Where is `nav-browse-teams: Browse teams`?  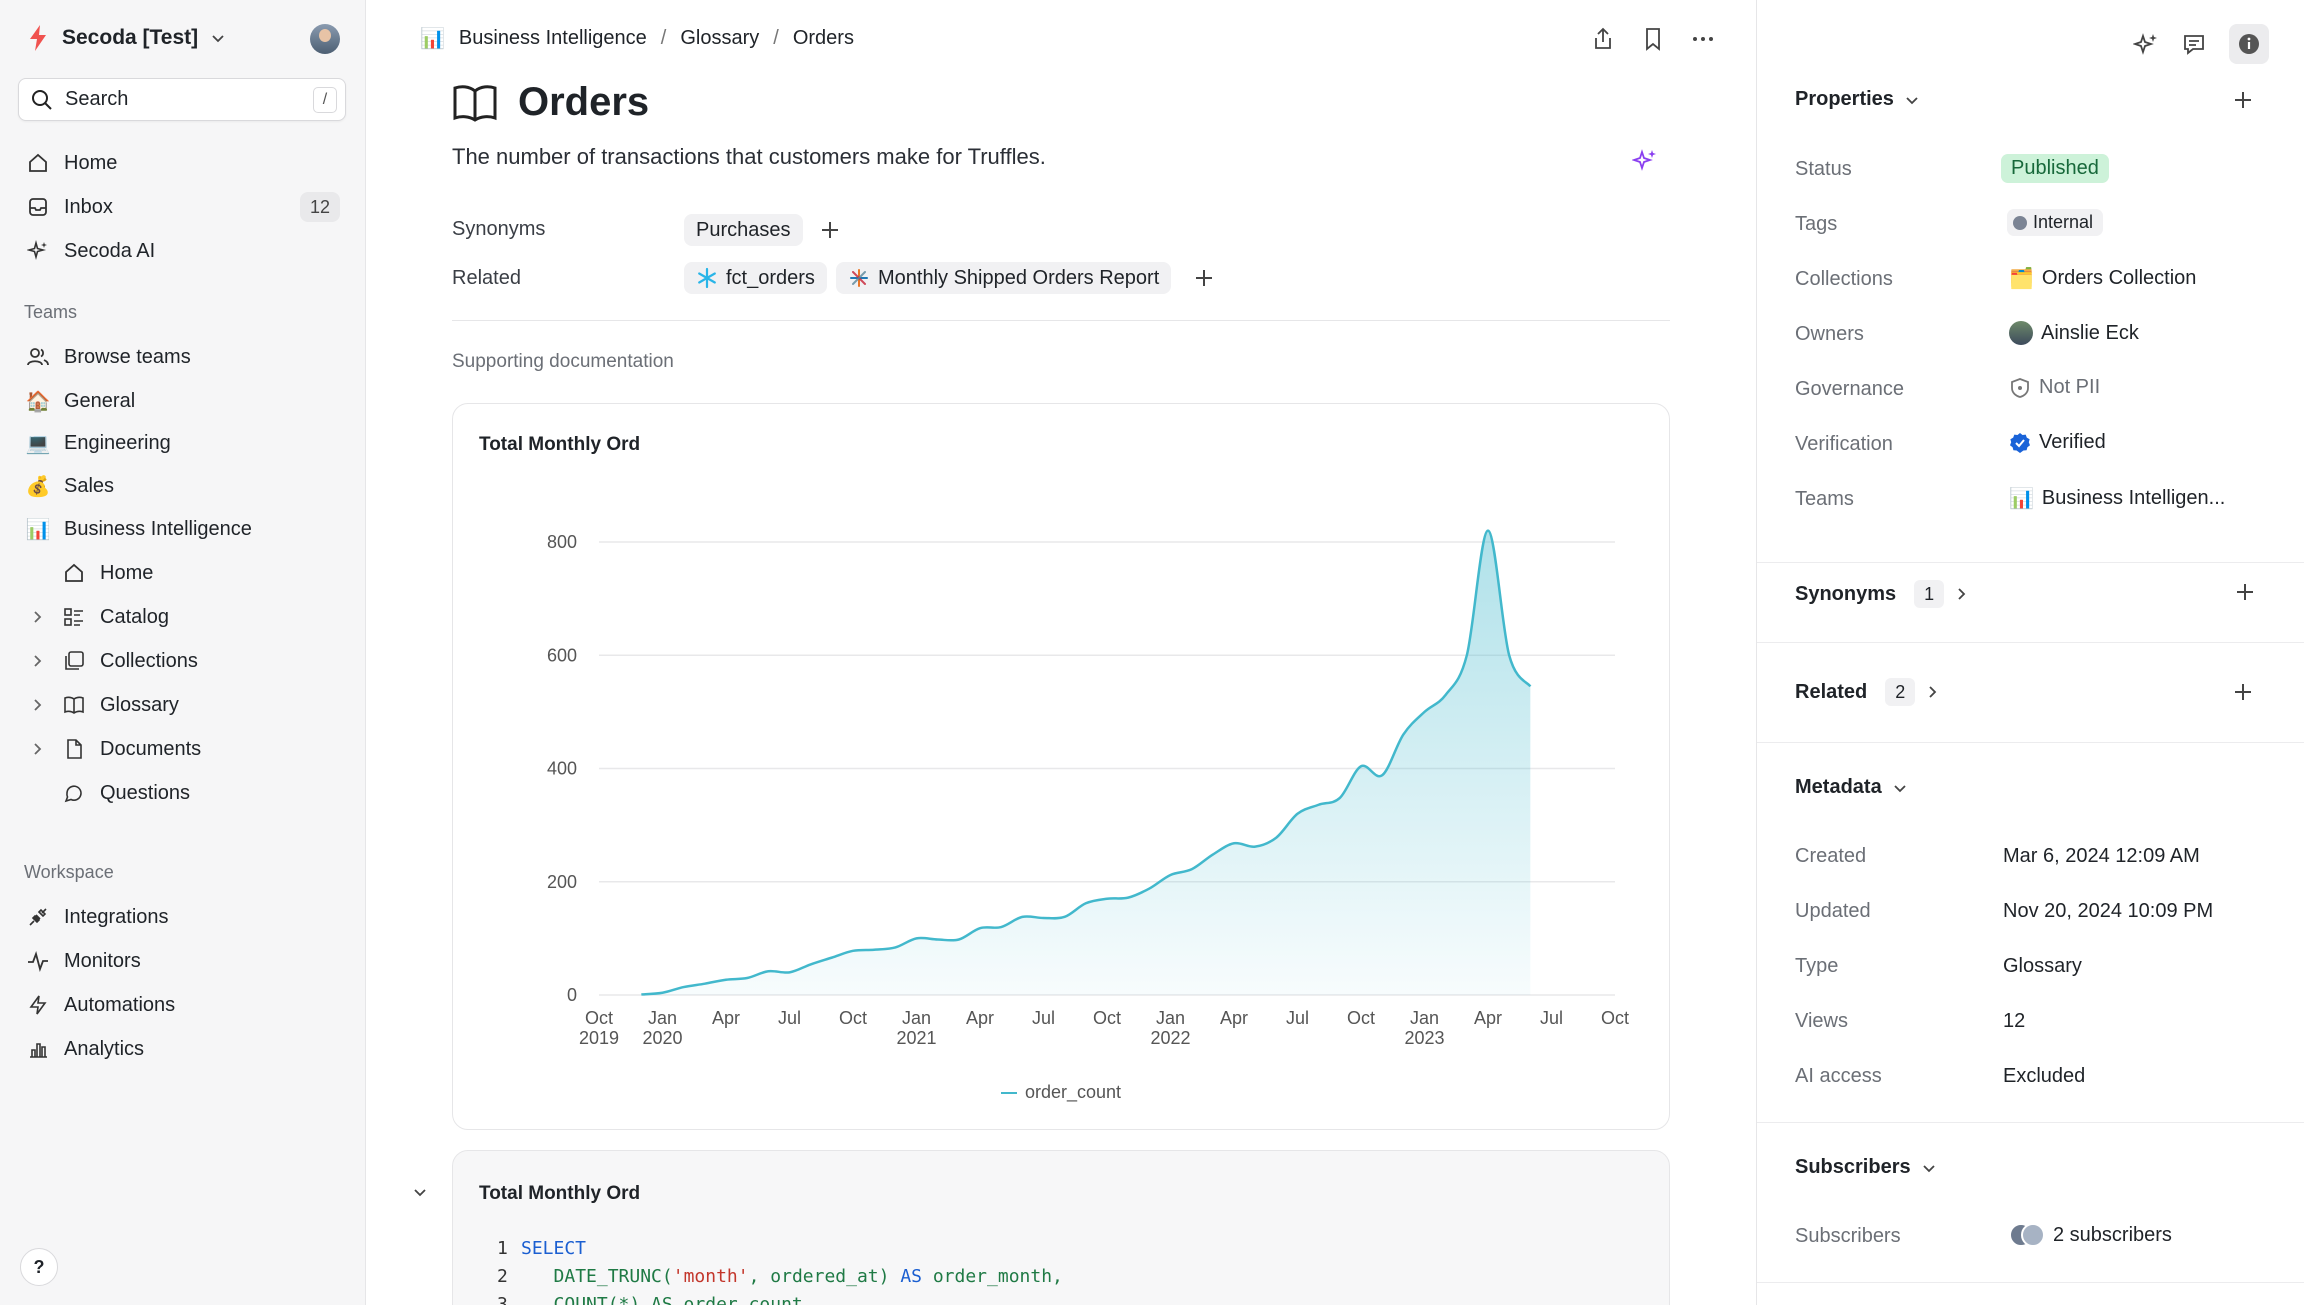
nav-browse-teams: Browse teams is located at coordinates (108, 357).